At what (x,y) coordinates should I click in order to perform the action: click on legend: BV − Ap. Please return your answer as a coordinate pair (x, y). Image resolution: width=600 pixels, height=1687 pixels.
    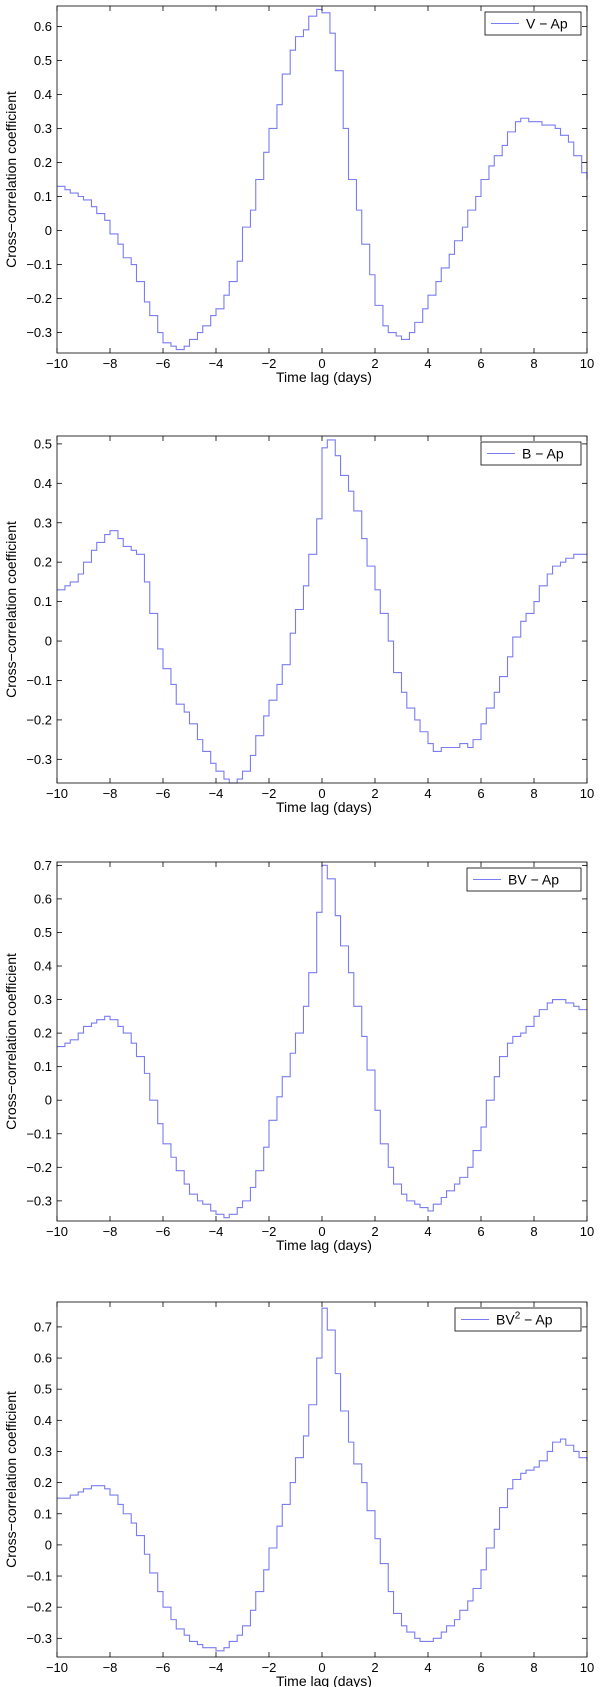
    Looking at the image, I should click on (524, 879).